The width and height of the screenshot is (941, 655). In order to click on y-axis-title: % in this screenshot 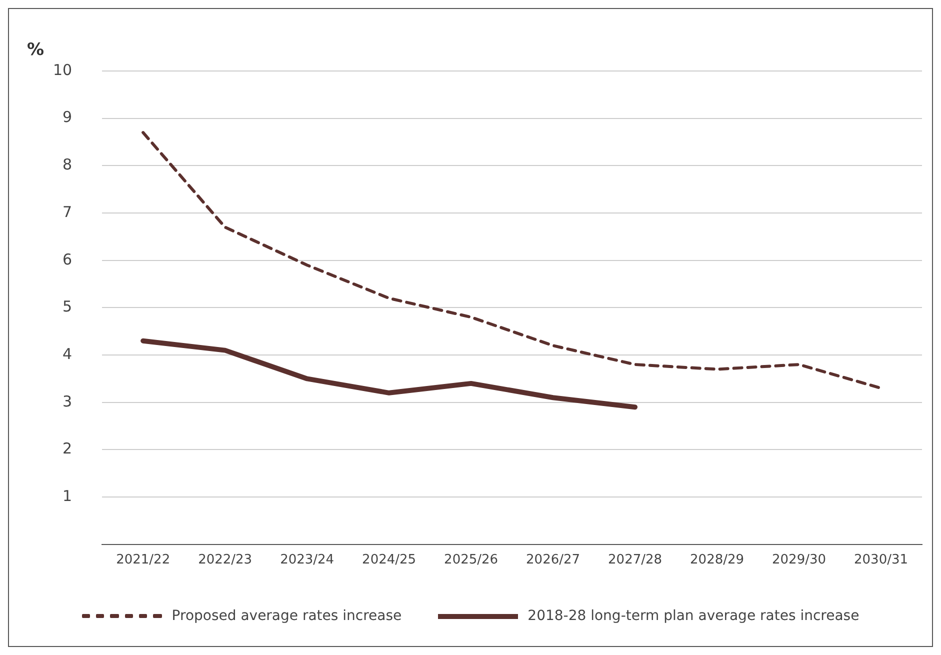, I will do `click(35, 50)`.